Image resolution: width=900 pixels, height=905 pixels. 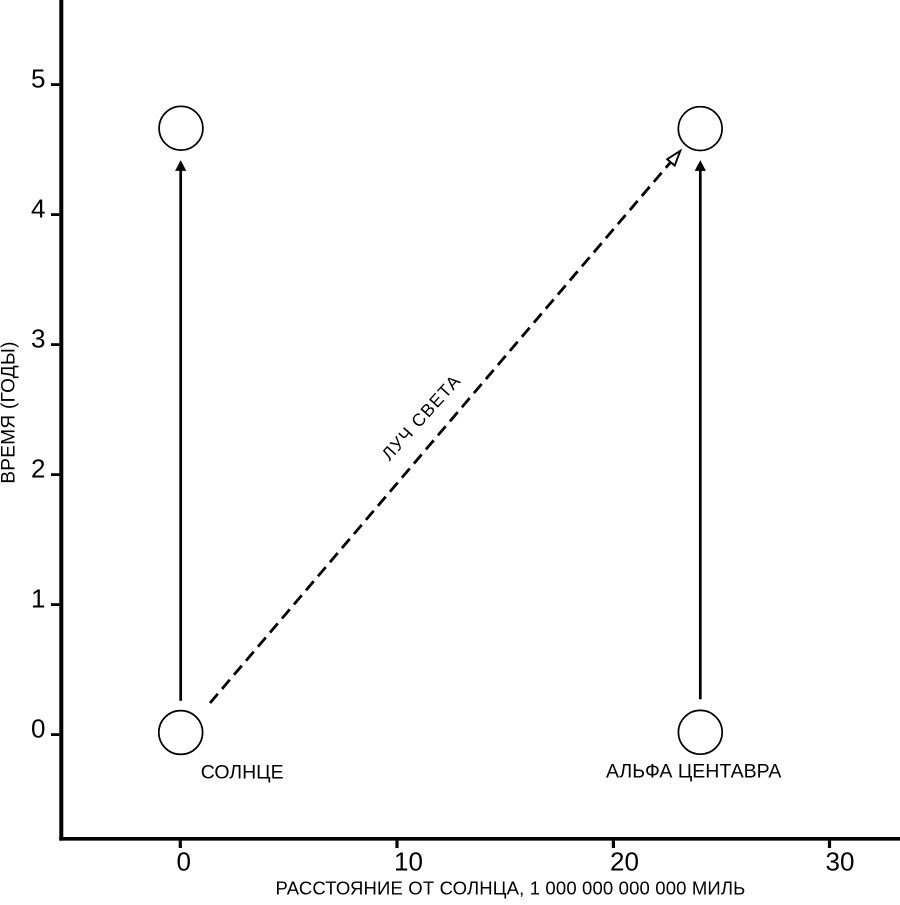 What do you see at coordinates (408, 862) in the screenshot?
I see `svg-text: 10` at bounding box center [408, 862].